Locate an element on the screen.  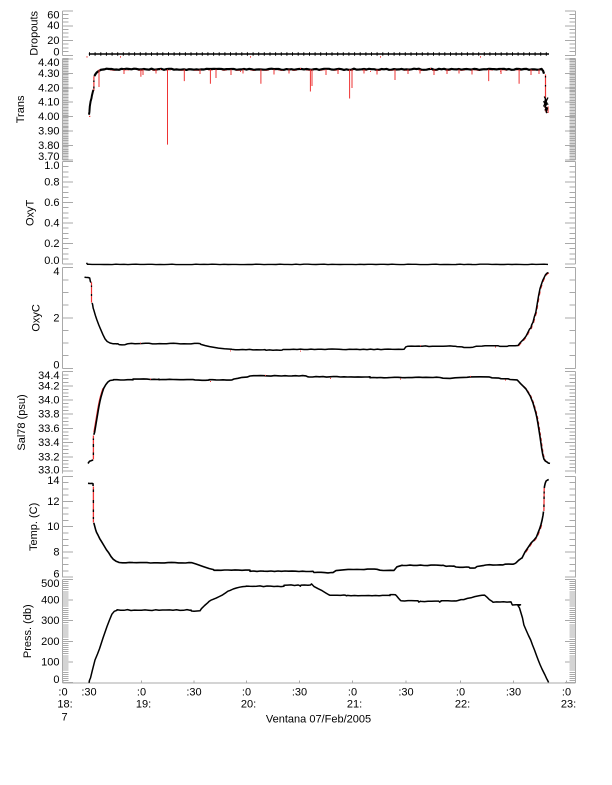
svg-text: 200 is located at coordinates (50, 642).